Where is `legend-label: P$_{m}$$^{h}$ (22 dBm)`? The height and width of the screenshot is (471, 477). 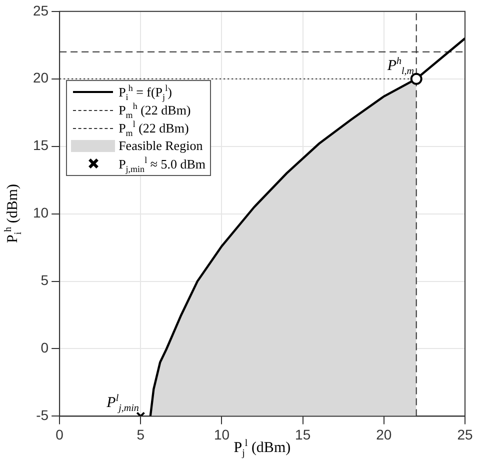
legend-label: P$_{m}$$^{h}$ (22 dBm) is located at coordinates (154, 110).